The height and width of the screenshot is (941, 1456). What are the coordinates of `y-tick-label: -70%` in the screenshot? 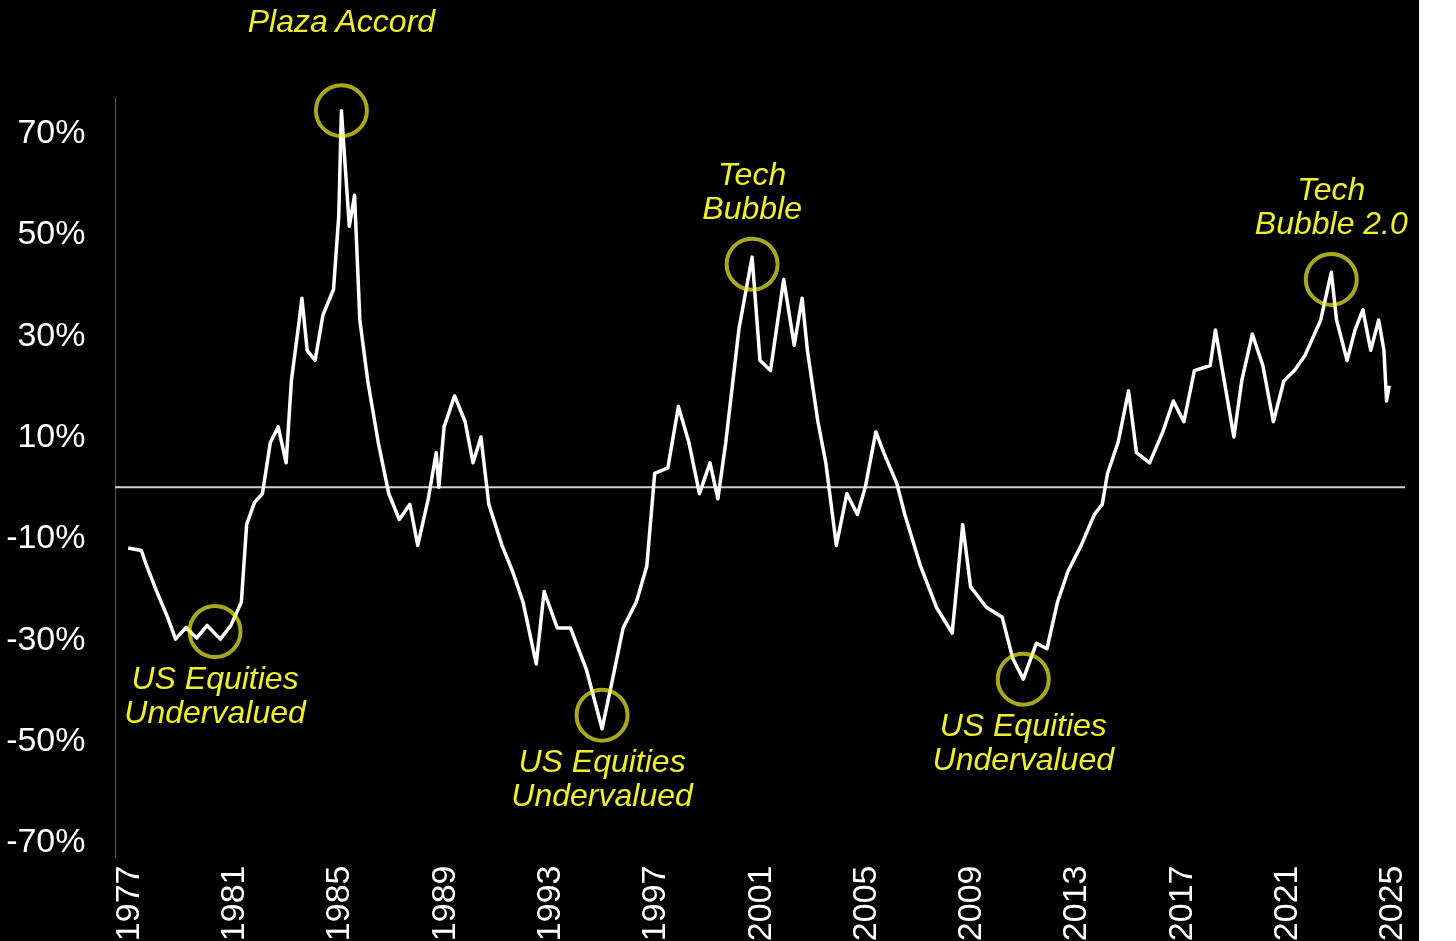 It's located at (46, 840).